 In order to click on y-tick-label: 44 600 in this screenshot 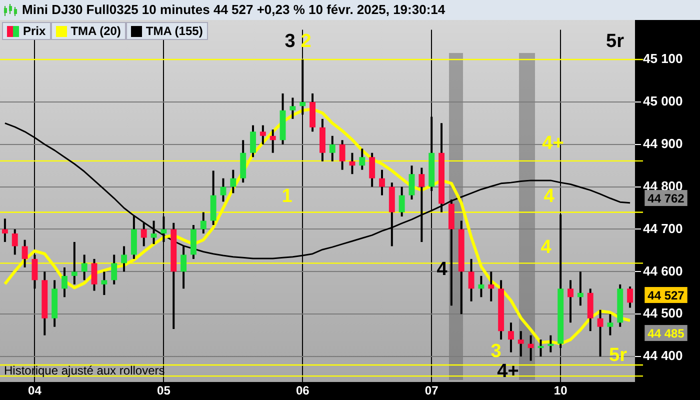, I will do `click(663, 270)`.